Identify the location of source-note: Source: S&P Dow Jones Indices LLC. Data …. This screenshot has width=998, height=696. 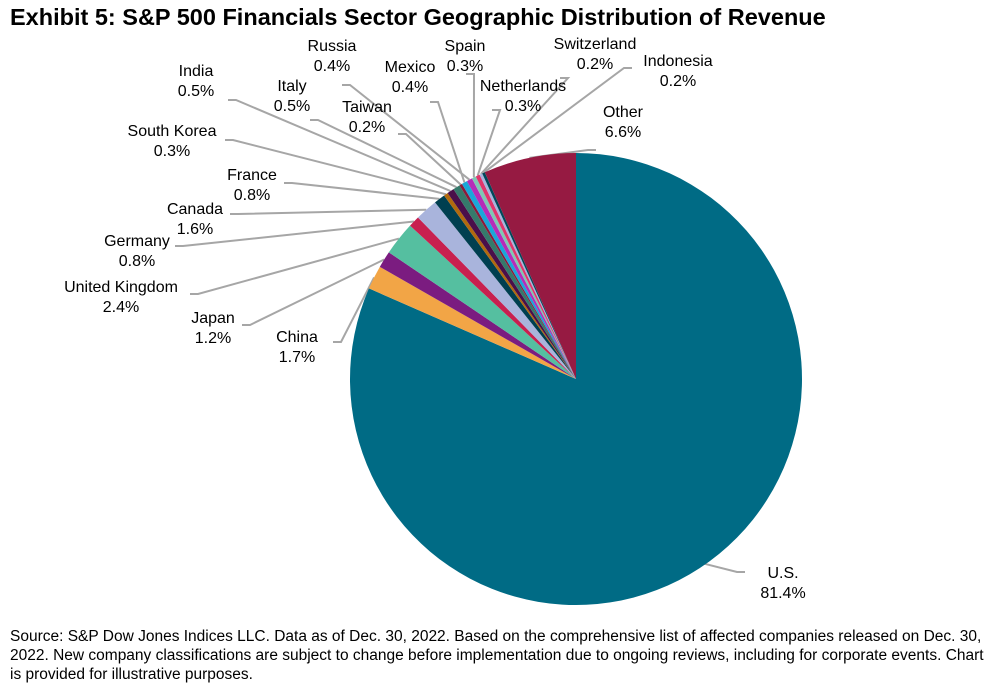
(497, 655).